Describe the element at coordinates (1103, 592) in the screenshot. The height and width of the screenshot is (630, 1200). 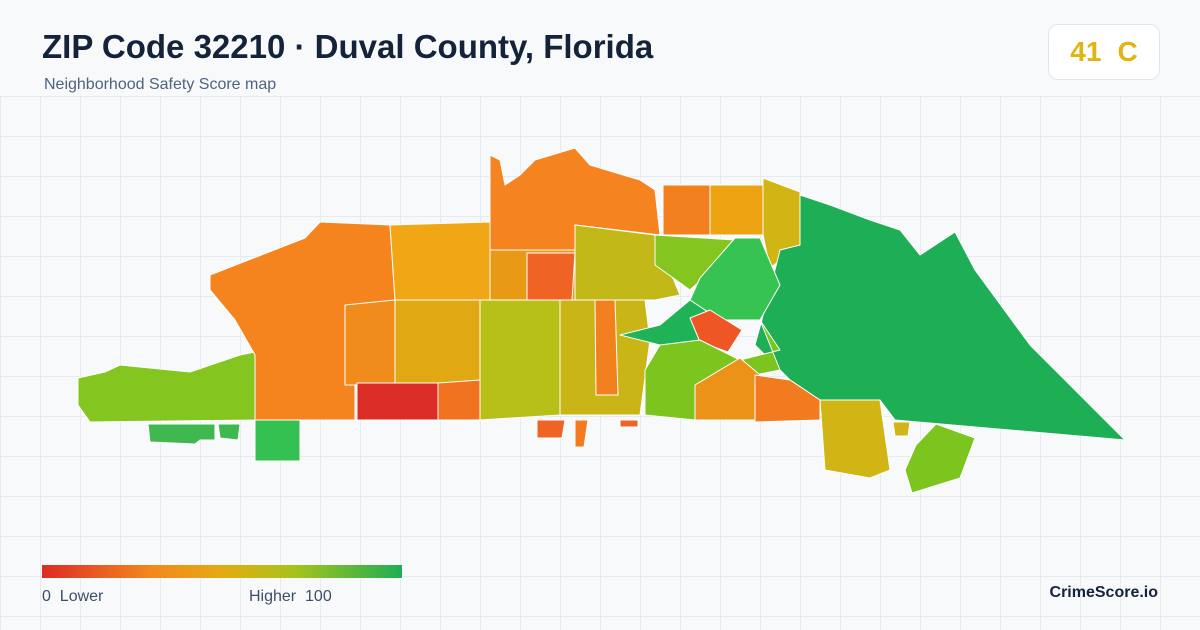
I see `brand: CrimeScore.io` at that location.